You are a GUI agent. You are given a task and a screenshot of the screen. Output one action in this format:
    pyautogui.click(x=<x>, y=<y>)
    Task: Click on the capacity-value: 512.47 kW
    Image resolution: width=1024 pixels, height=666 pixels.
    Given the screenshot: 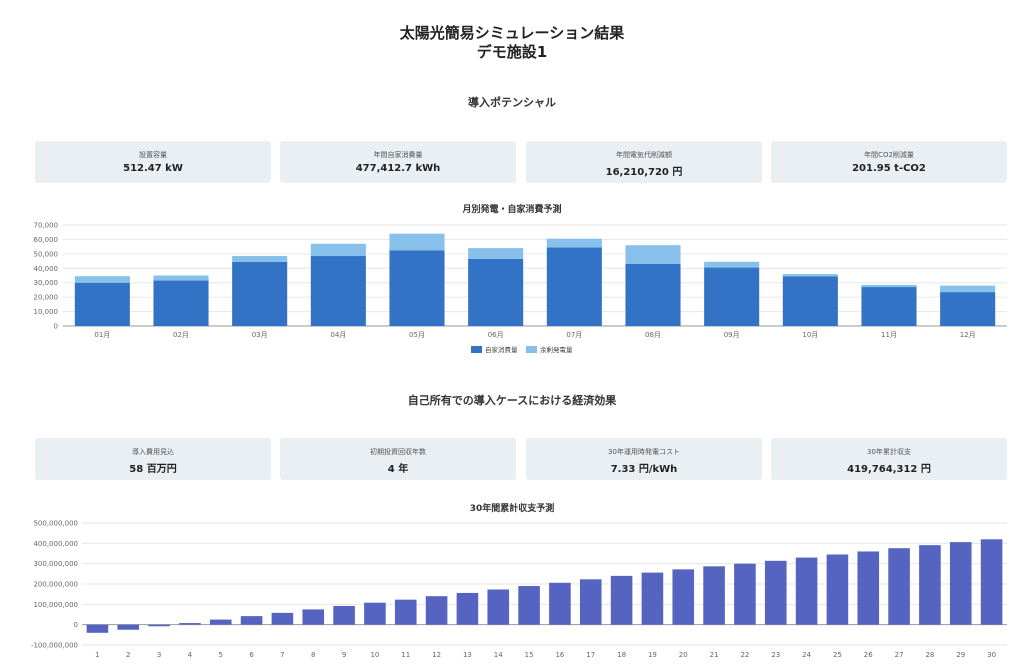 What is the action you would take?
    pyautogui.click(x=153, y=168)
    